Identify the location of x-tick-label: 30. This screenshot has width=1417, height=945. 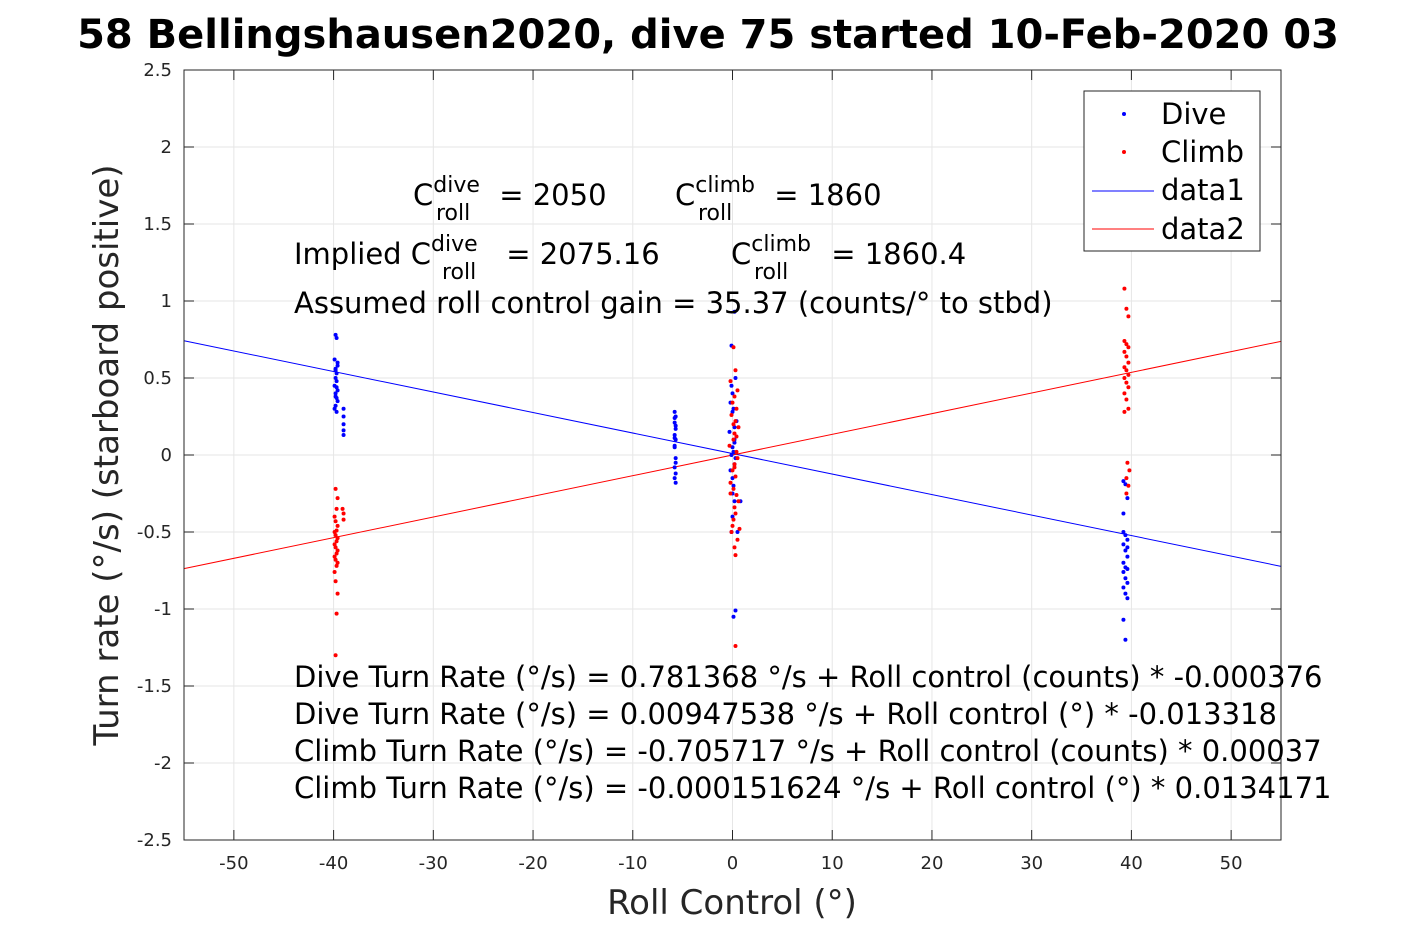
(1031, 863).